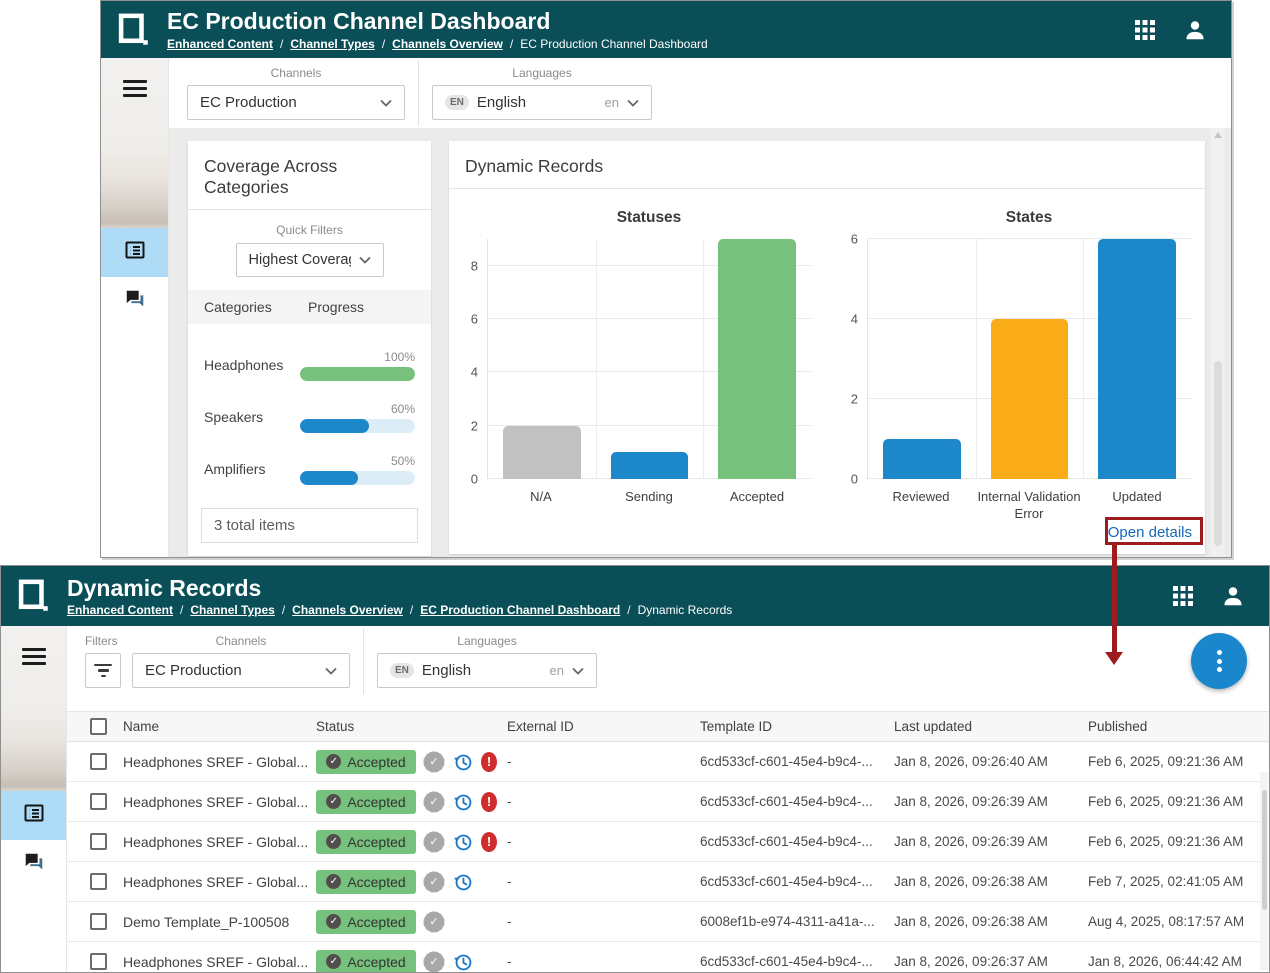 Image resolution: width=1270 pixels, height=973 pixels. I want to click on record-published: Feb 6, 2025, 09:21:36 AM, so click(1166, 801).